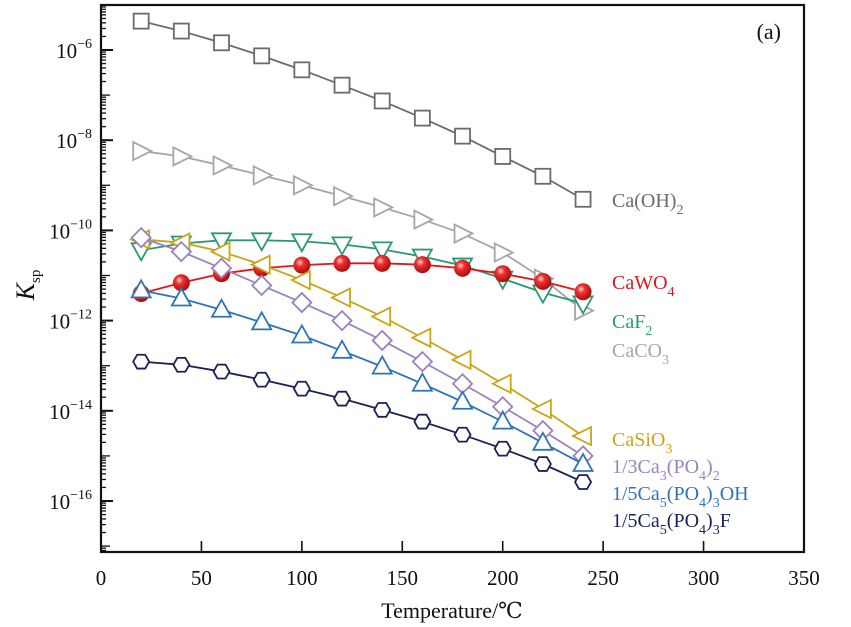  I want to click on series-label: Ca(OH)2, so click(647, 204).